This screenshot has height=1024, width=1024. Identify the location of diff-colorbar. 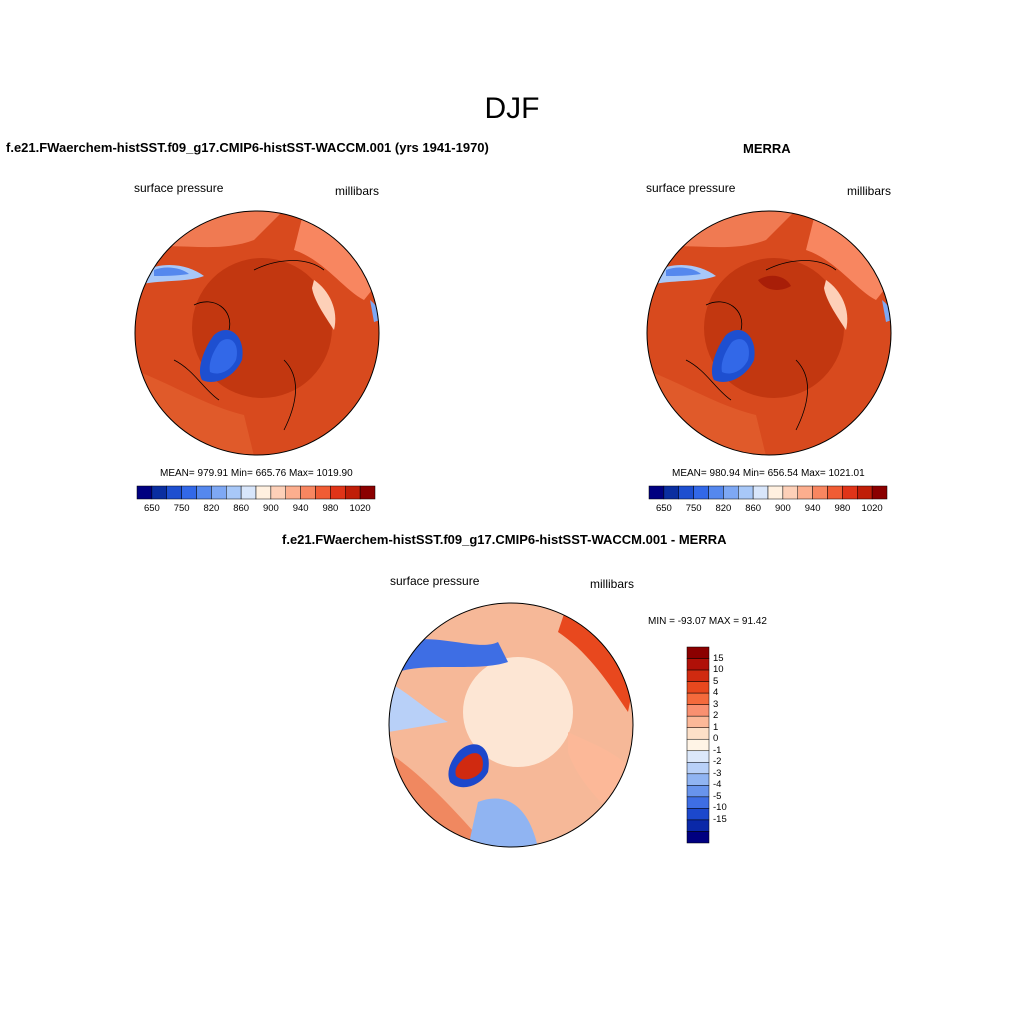
(698, 745).